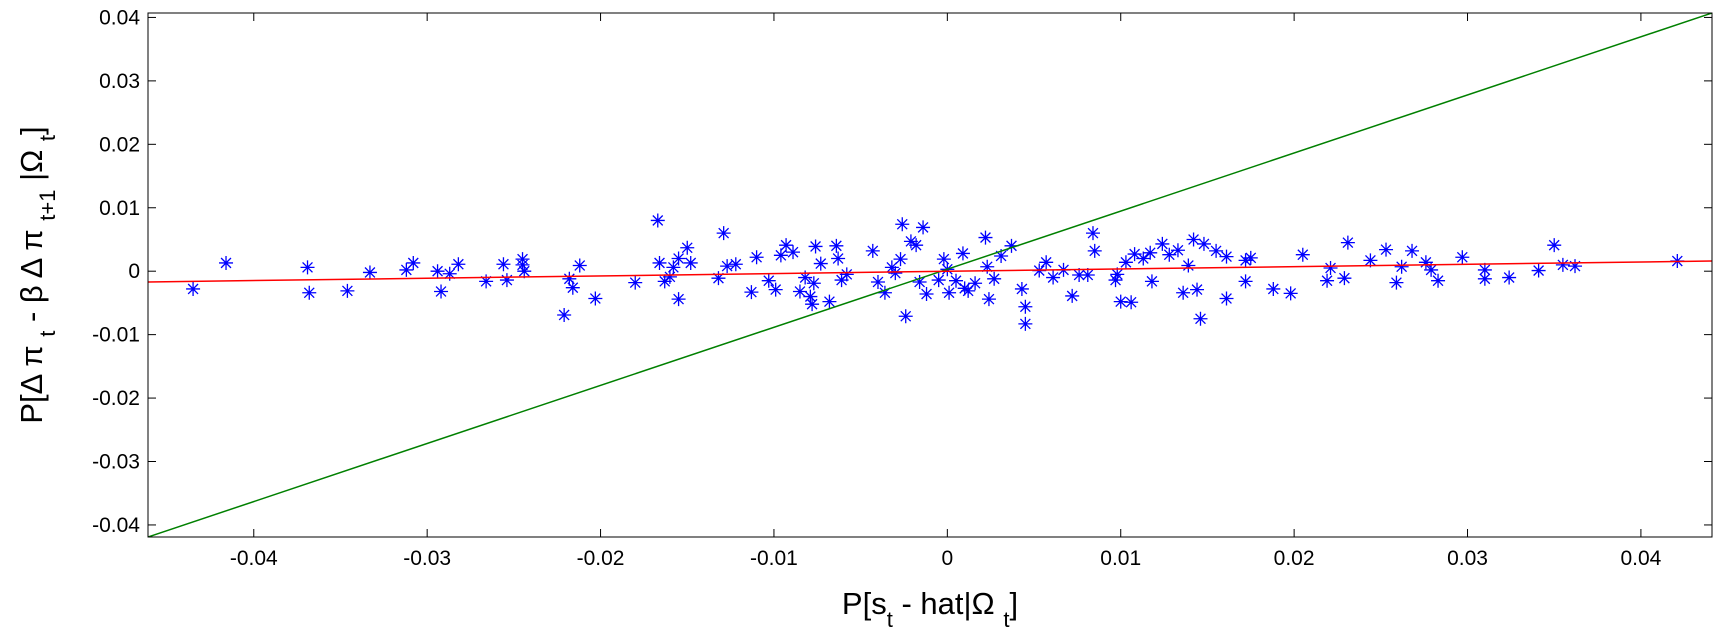 The height and width of the screenshot is (631, 1716). Describe the element at coordinates (31, 165) in the screenshot. I see `ylabel-part: |Ω` at that location.